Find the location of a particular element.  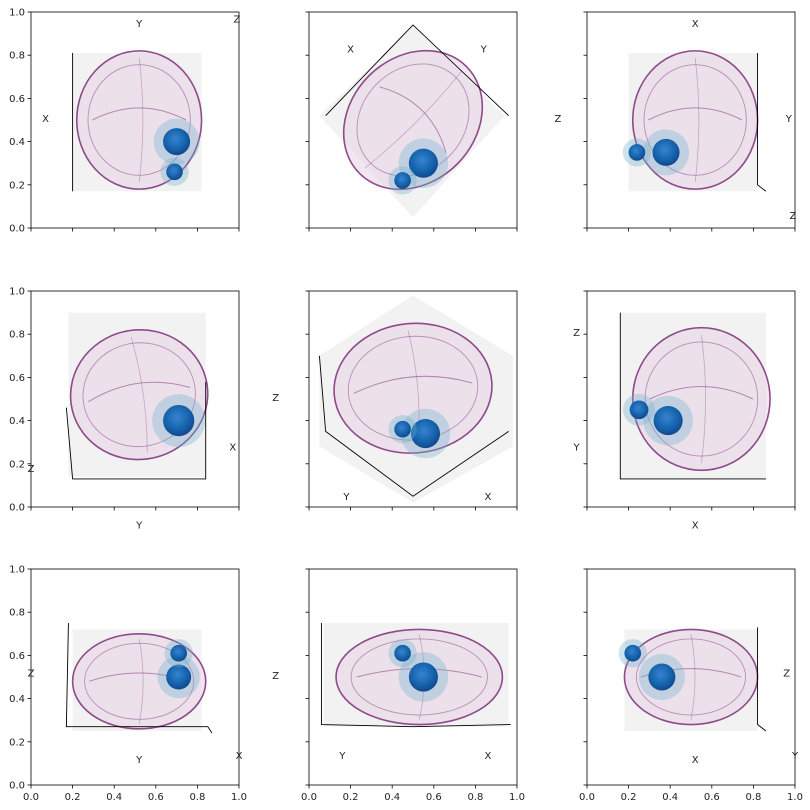

x-tick-label: 0.2 is located at coordinates (73, 797).